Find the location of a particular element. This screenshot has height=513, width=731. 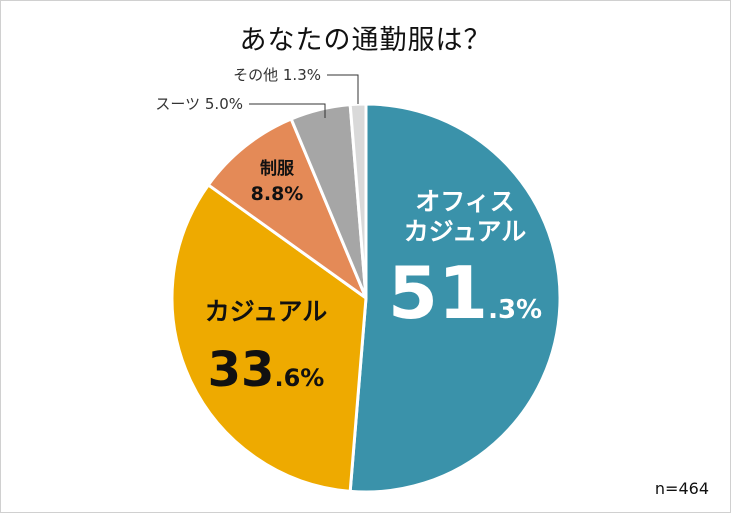

slice-label-4: その他 1.3% is located at coordinates (296, 85).